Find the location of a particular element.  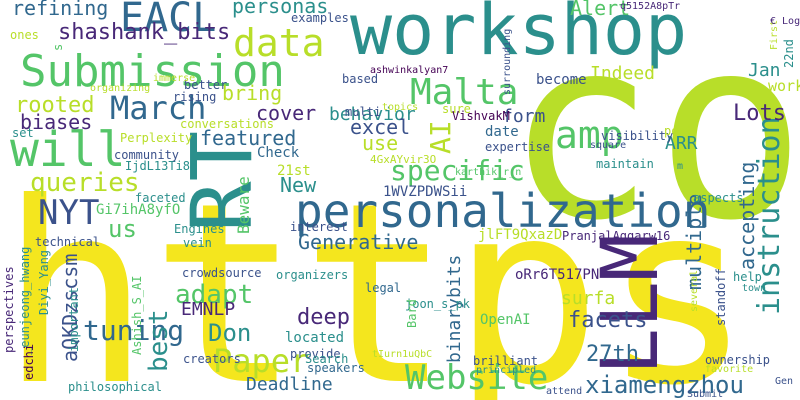

cloud-word: community is located at coordinates (147, 155).